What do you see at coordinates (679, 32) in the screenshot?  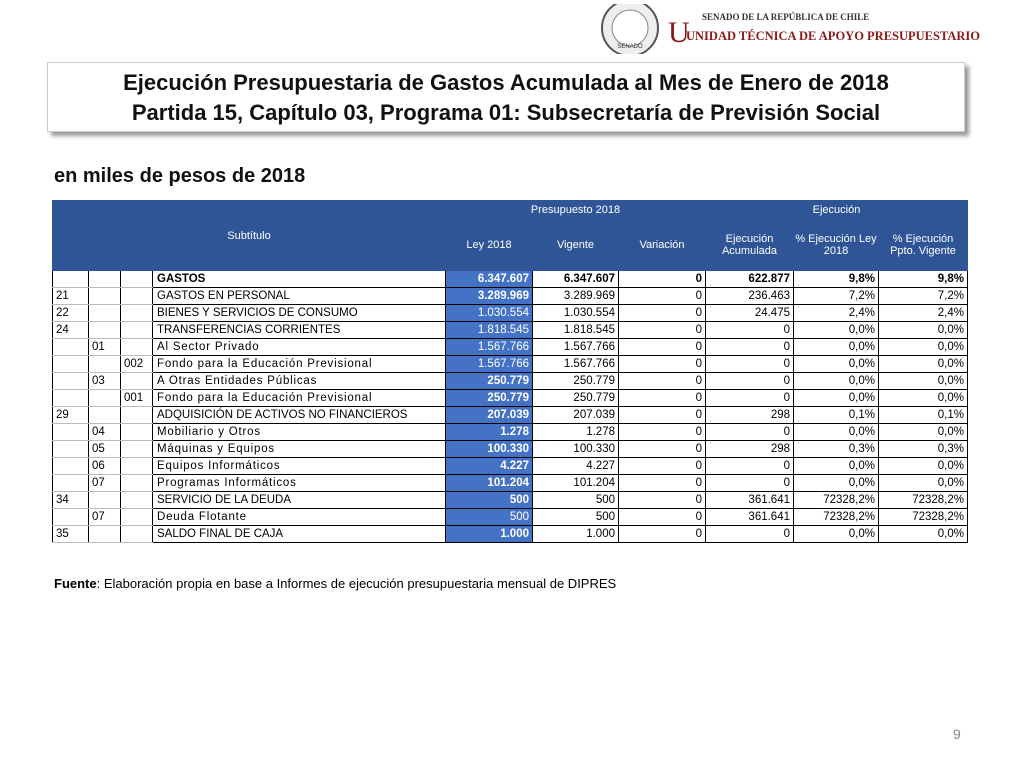 I see `svg-text: U` at bounding box center [679, 32].